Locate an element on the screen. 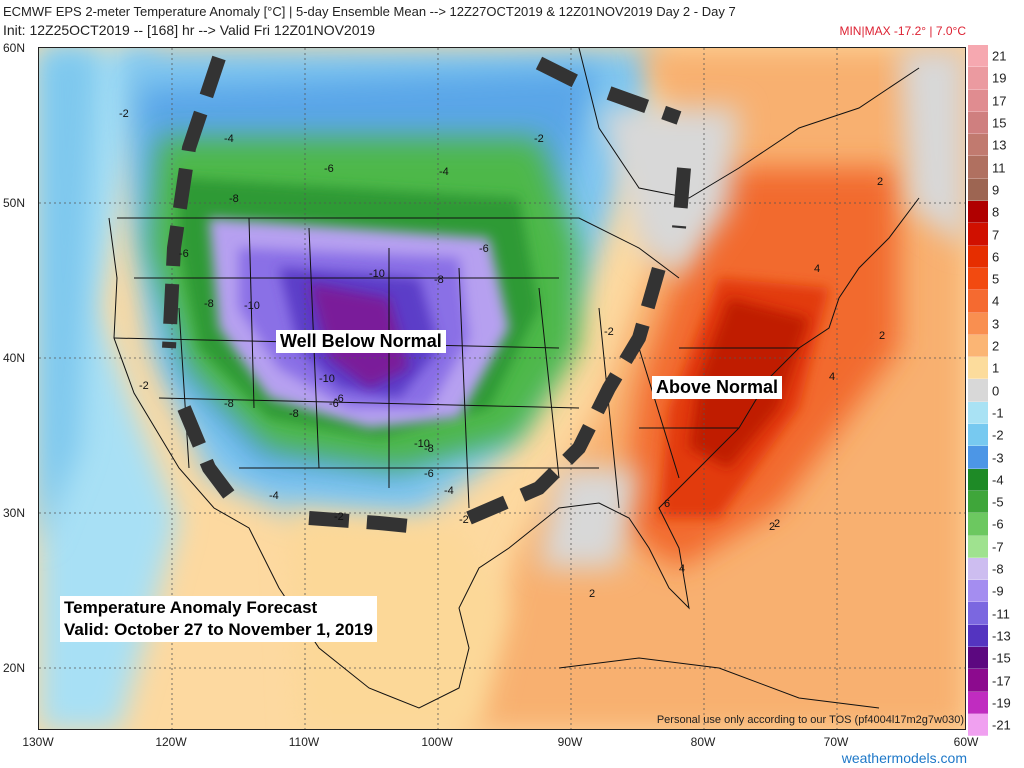 The image size is (1024, 768). lat-label-60n: 60N is located at coordinates (14, 48).